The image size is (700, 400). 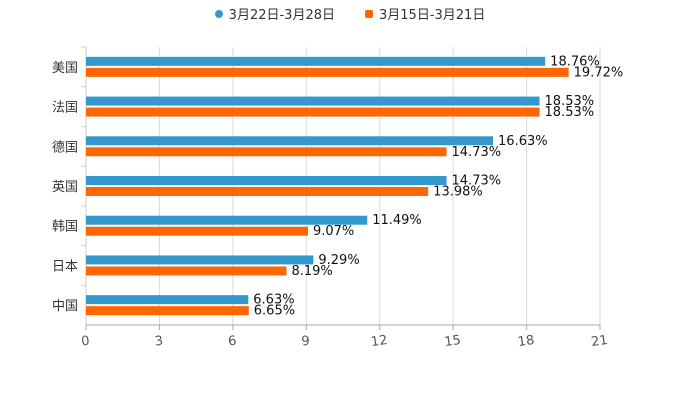 I want to click on x-tick-label: 0, so click(x=85, y=342).